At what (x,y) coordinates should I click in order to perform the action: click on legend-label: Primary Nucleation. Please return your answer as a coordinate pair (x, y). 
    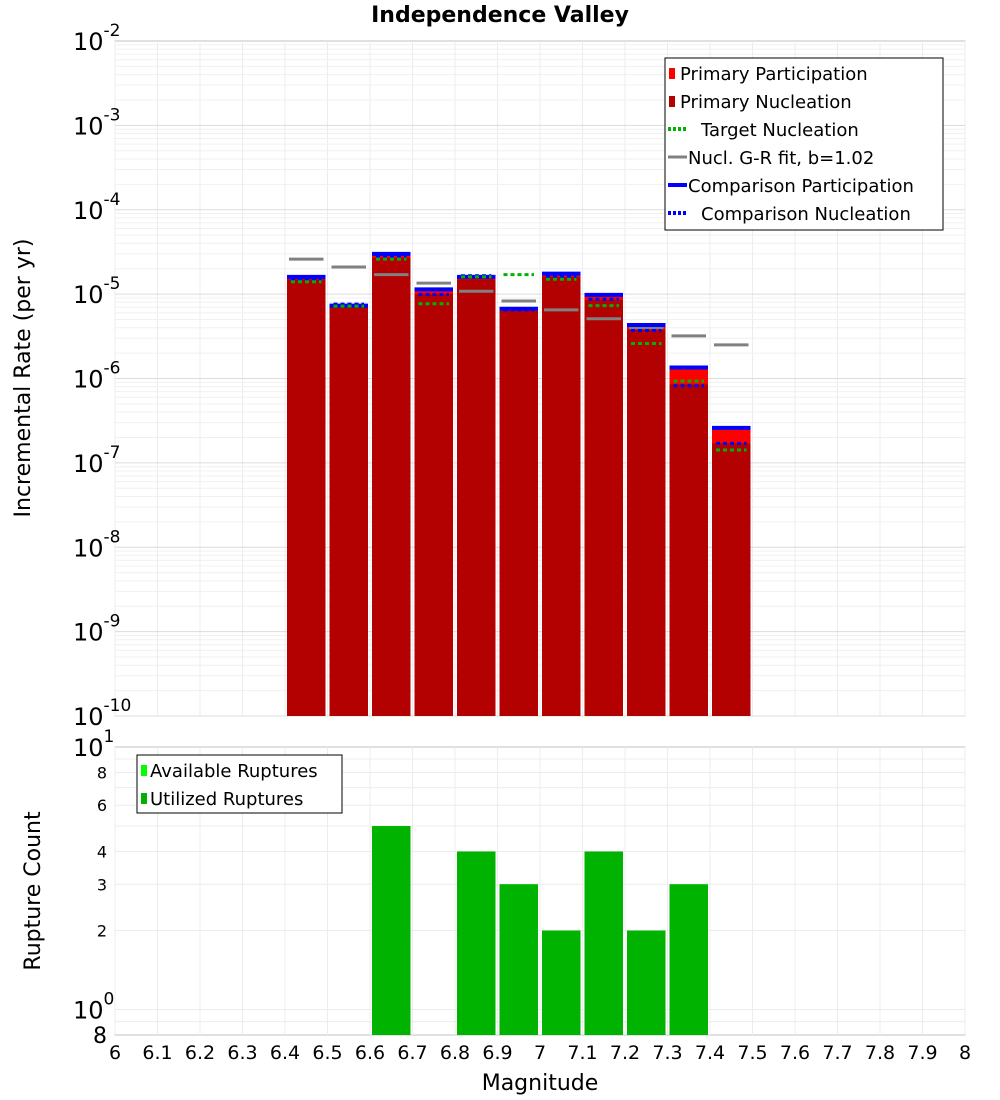
    Looking at the image, I should click on (766, 102).